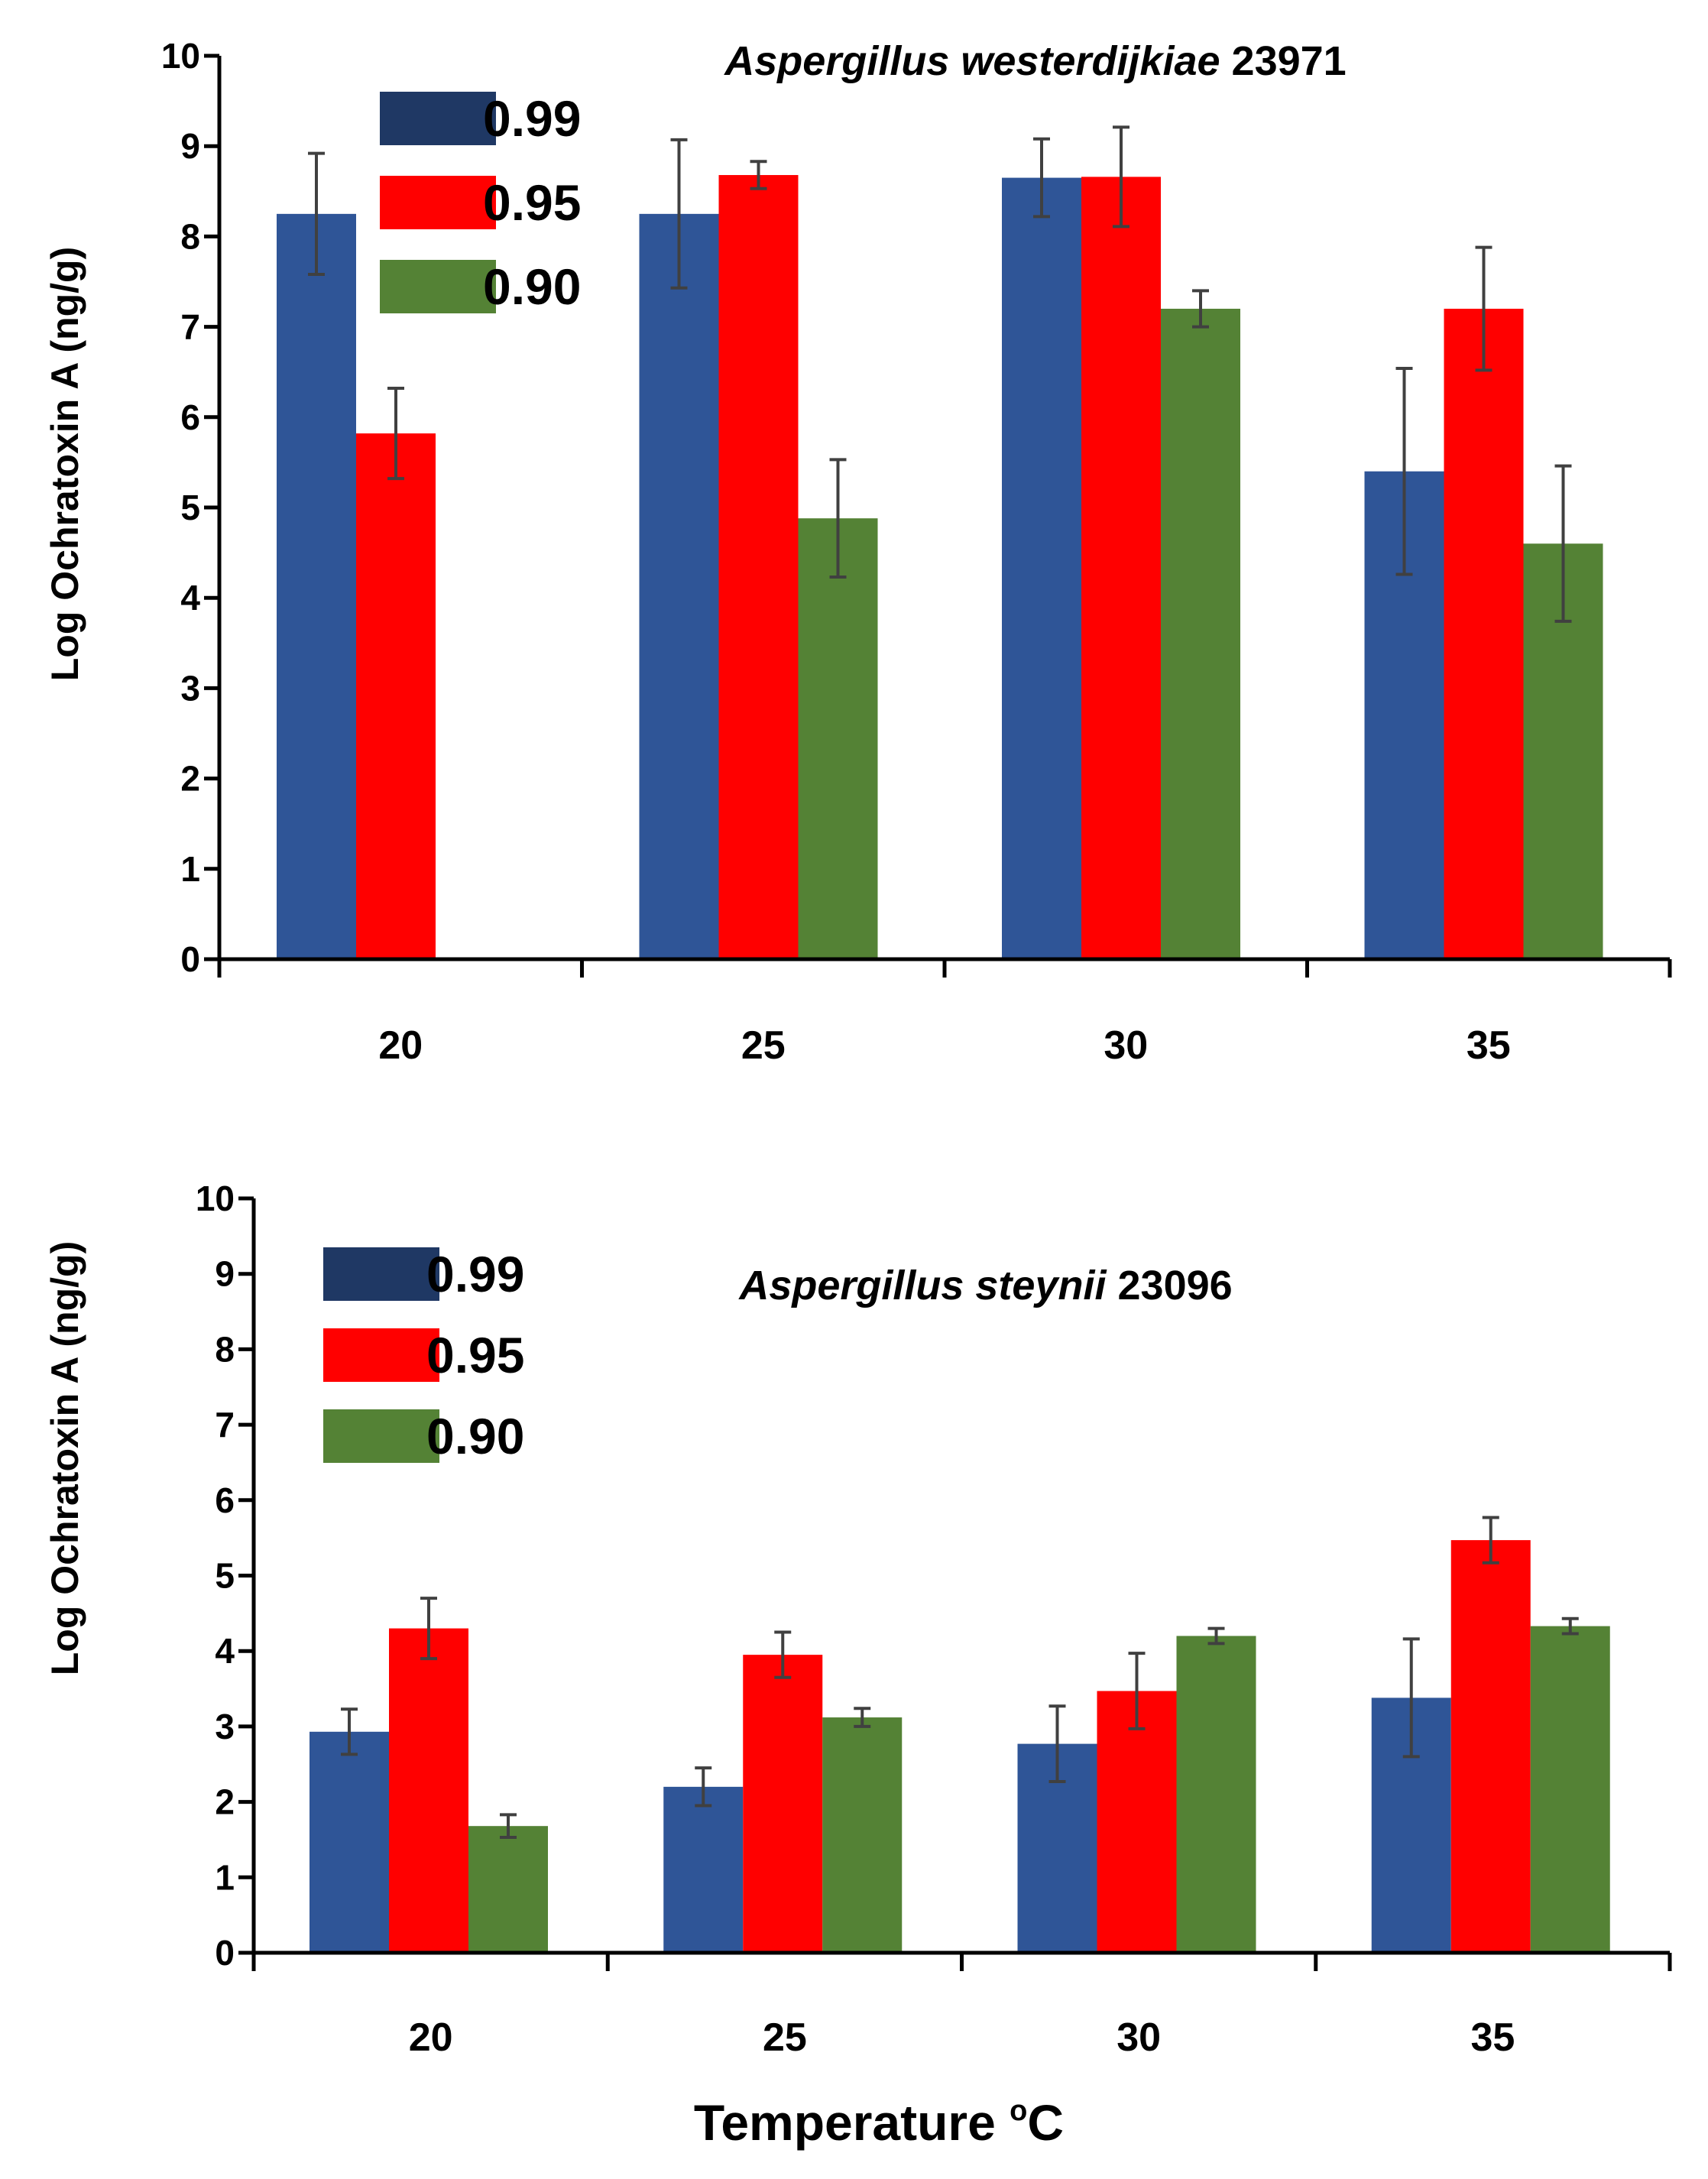 Image resolution: width=1708 pixels, height=2179 pixels. I want to click on chart-title: Aspergillus westerdijkiae 23971, so click(1034, 61).